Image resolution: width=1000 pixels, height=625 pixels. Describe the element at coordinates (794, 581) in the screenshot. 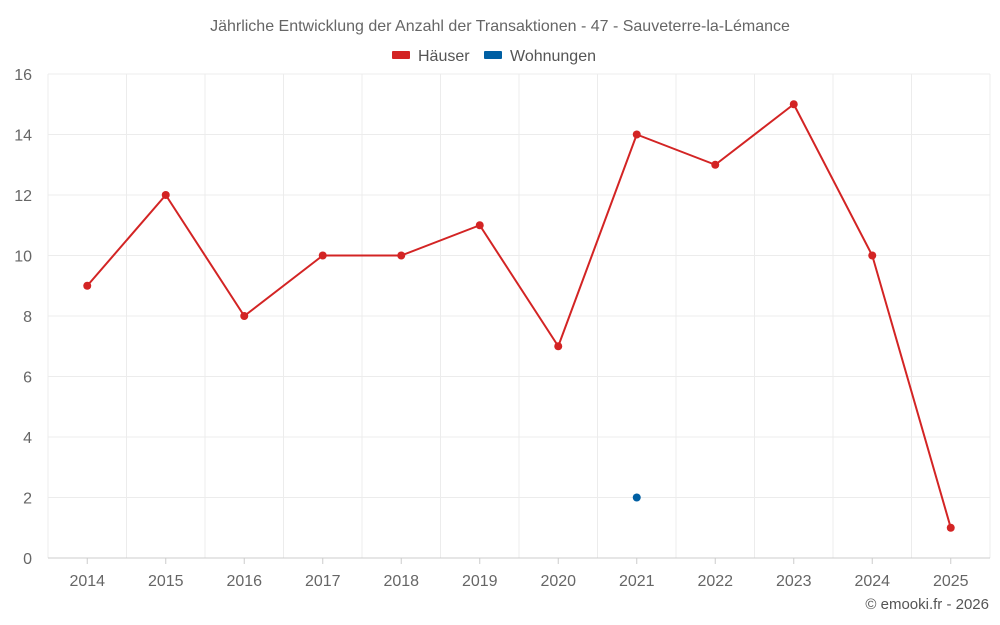

I see `x-tick-label: 2023` at that location.